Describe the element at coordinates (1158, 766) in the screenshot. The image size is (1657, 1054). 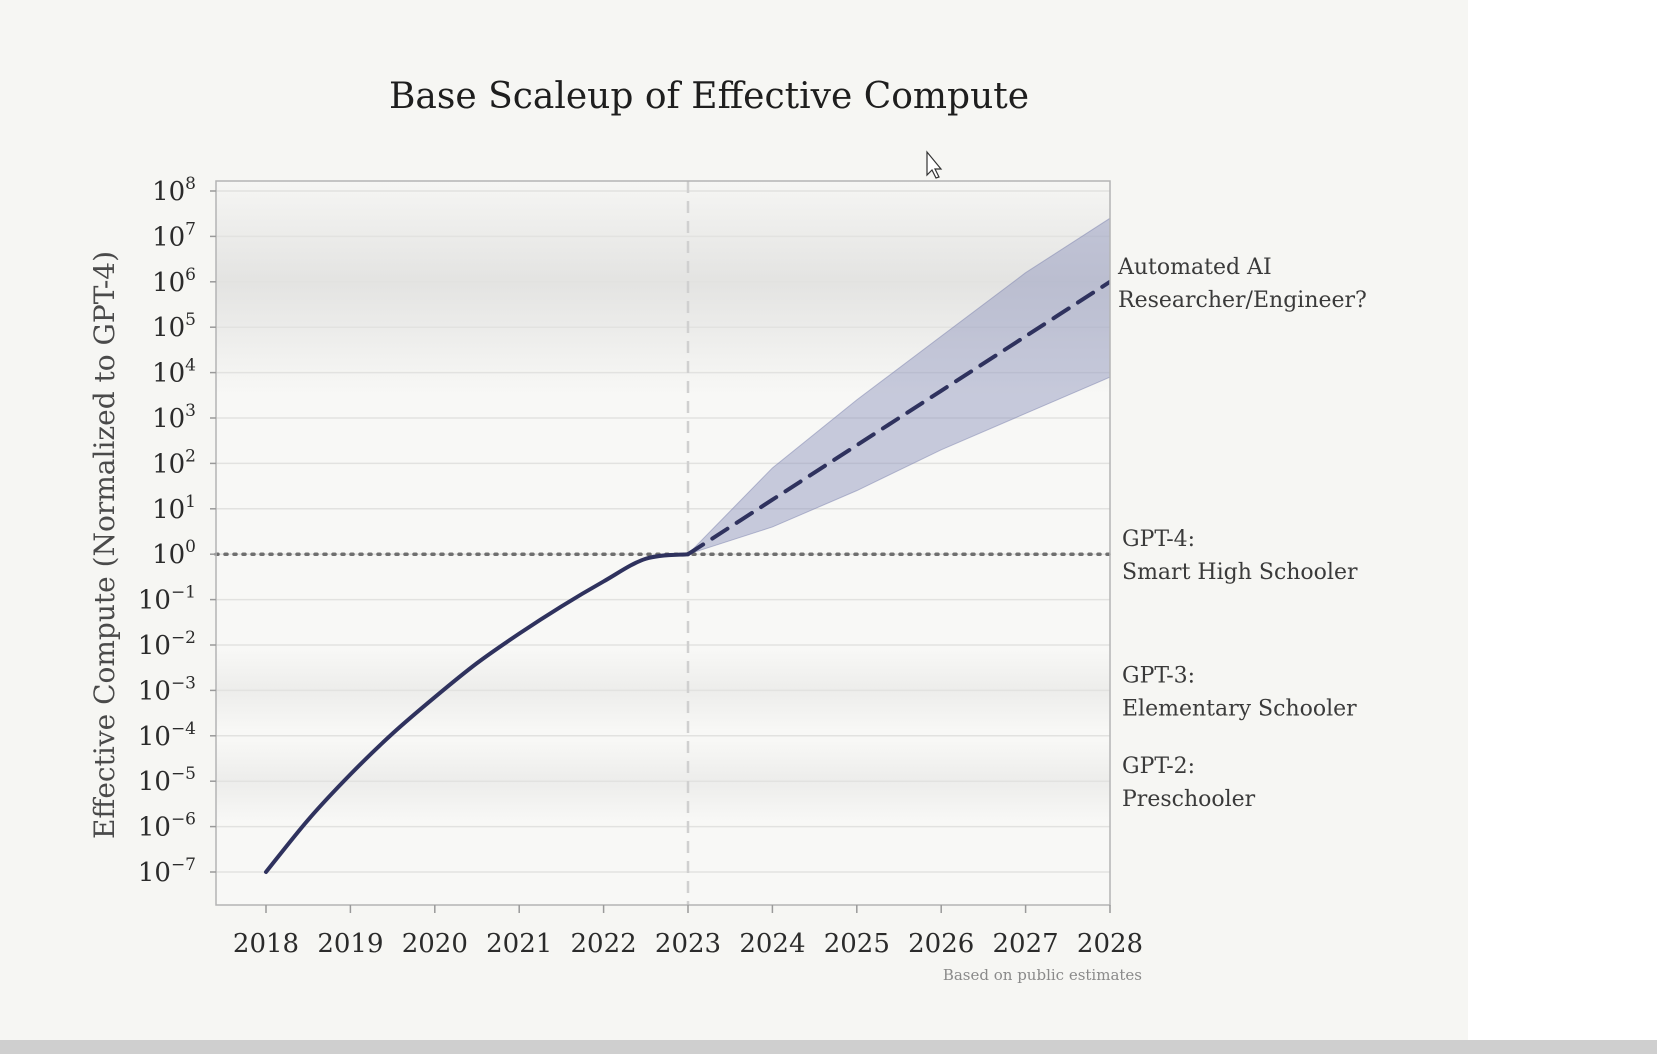
I see `annotation-label: GPT-2:` at that location.